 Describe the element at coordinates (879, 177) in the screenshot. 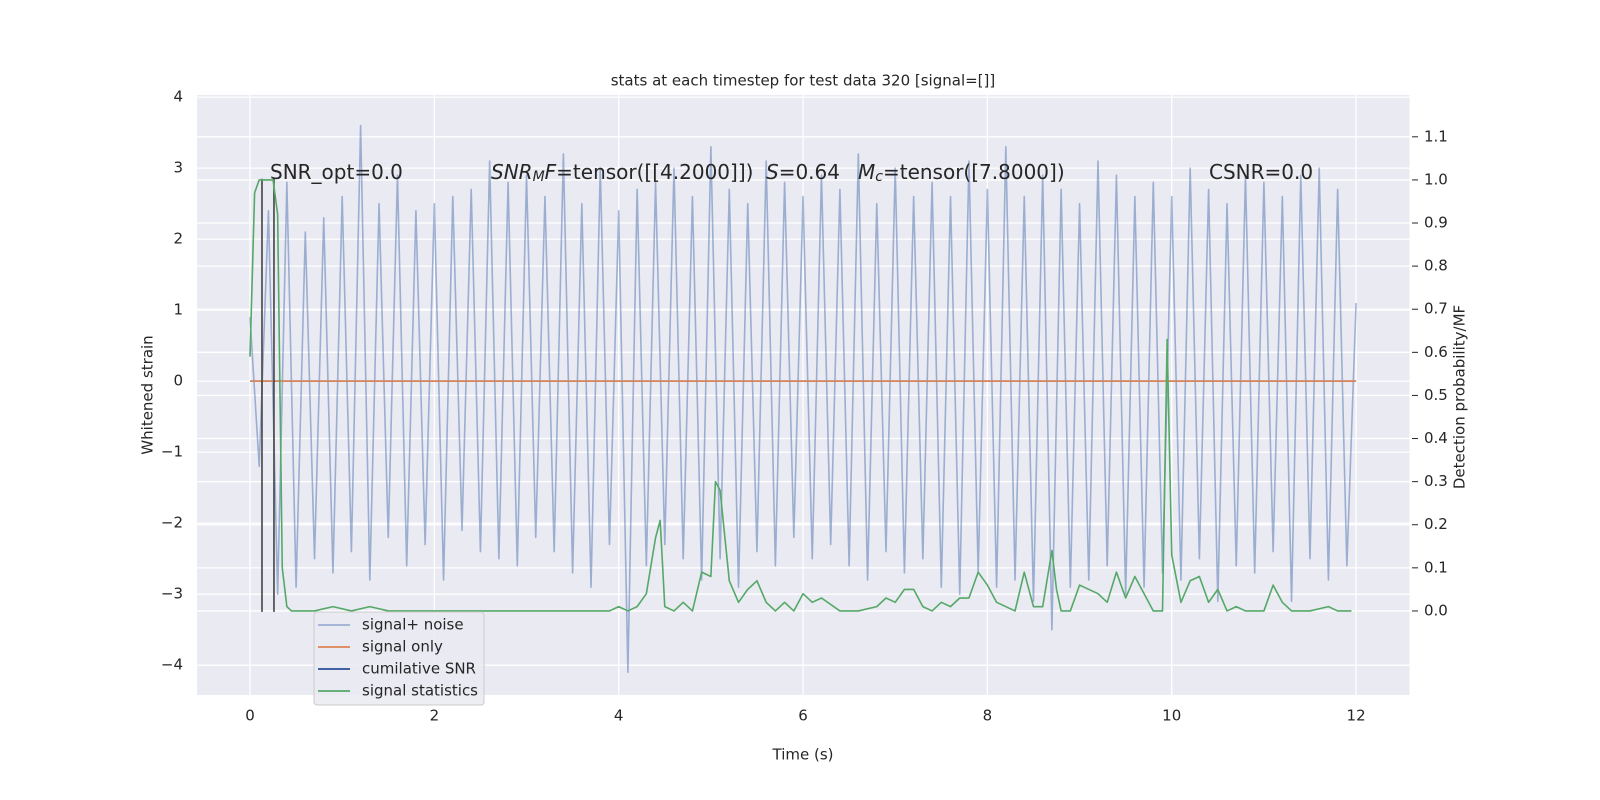

I see `annotation-part: c` at that location.